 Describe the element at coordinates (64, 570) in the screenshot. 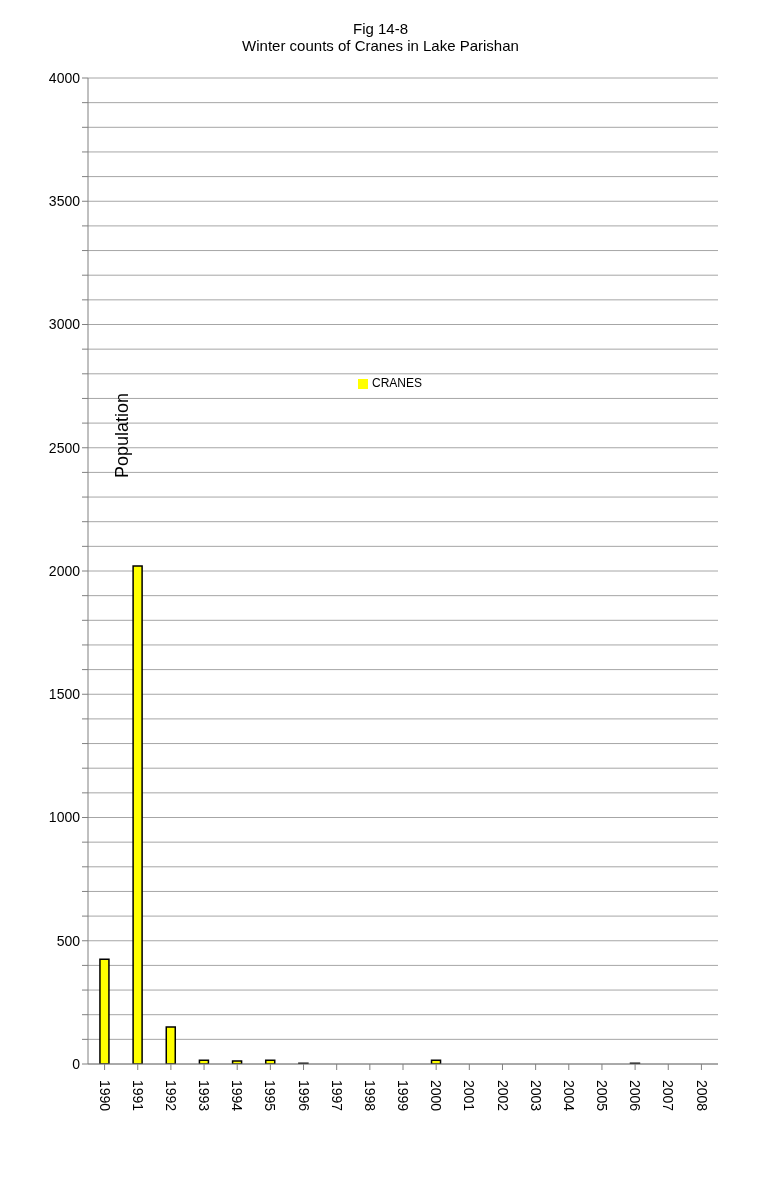

I see `y-tick-label: 2000` at that location.